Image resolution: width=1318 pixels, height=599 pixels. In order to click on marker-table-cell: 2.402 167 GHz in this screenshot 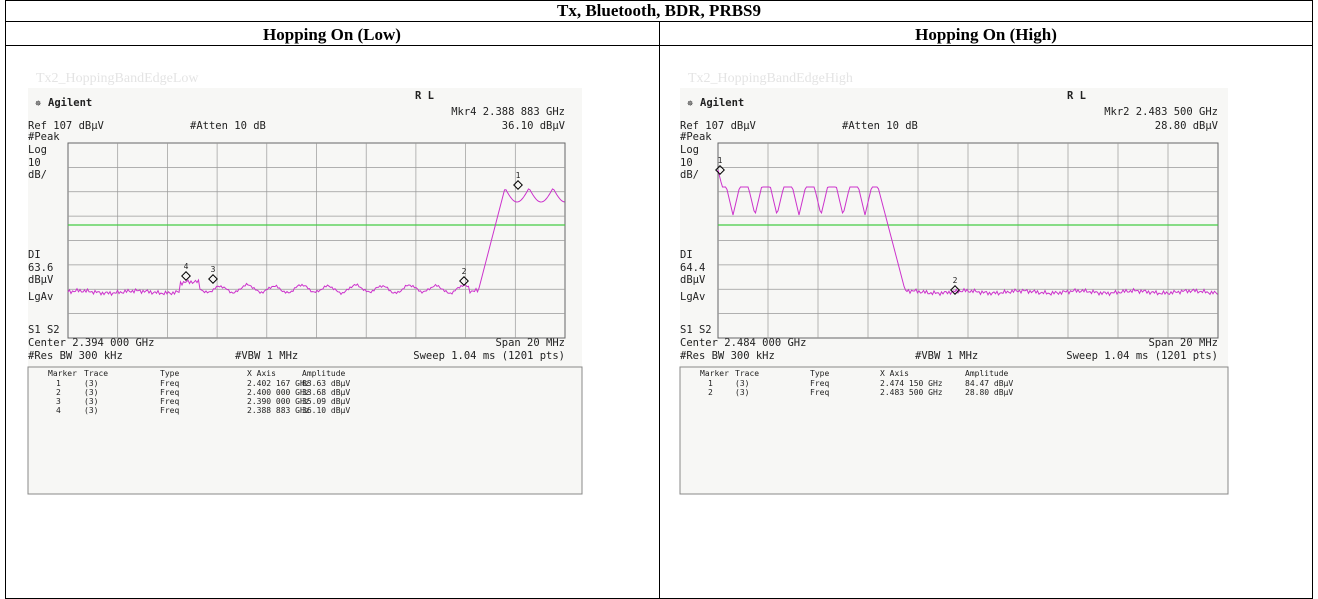, I will do `click(278, 383)`.